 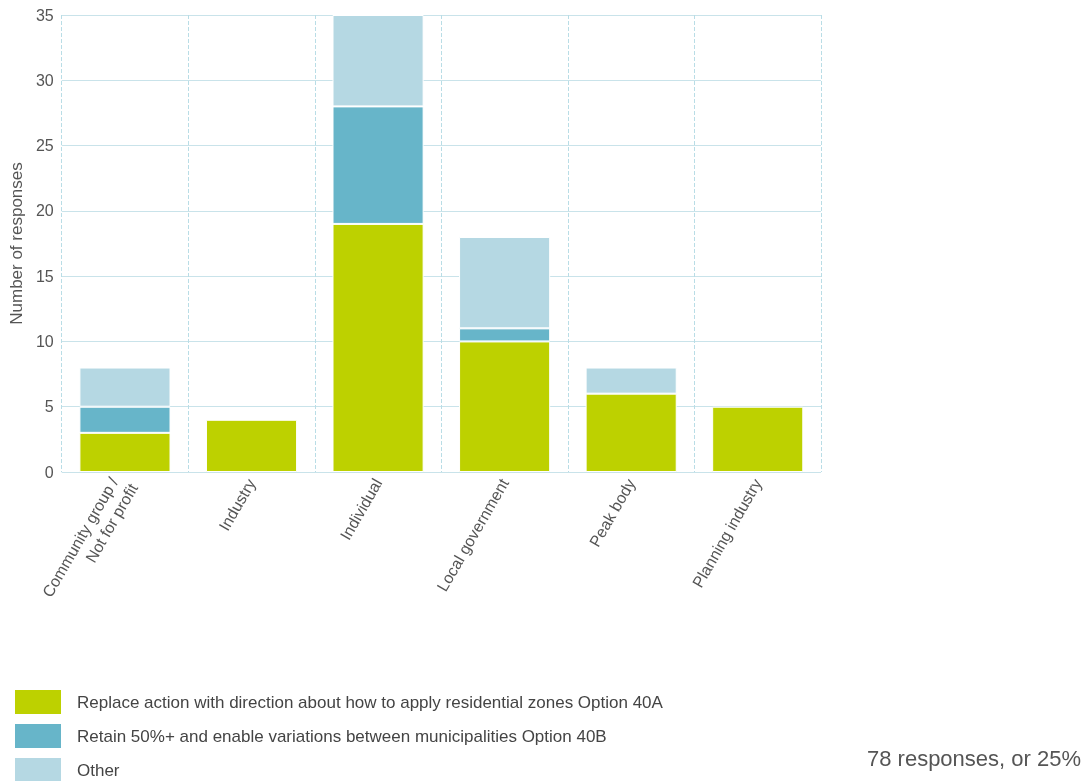 What do you see at coordinates (49, 472) in the screenshot?
I see `y-tick-label: 0` at bounding box center [49, 472].